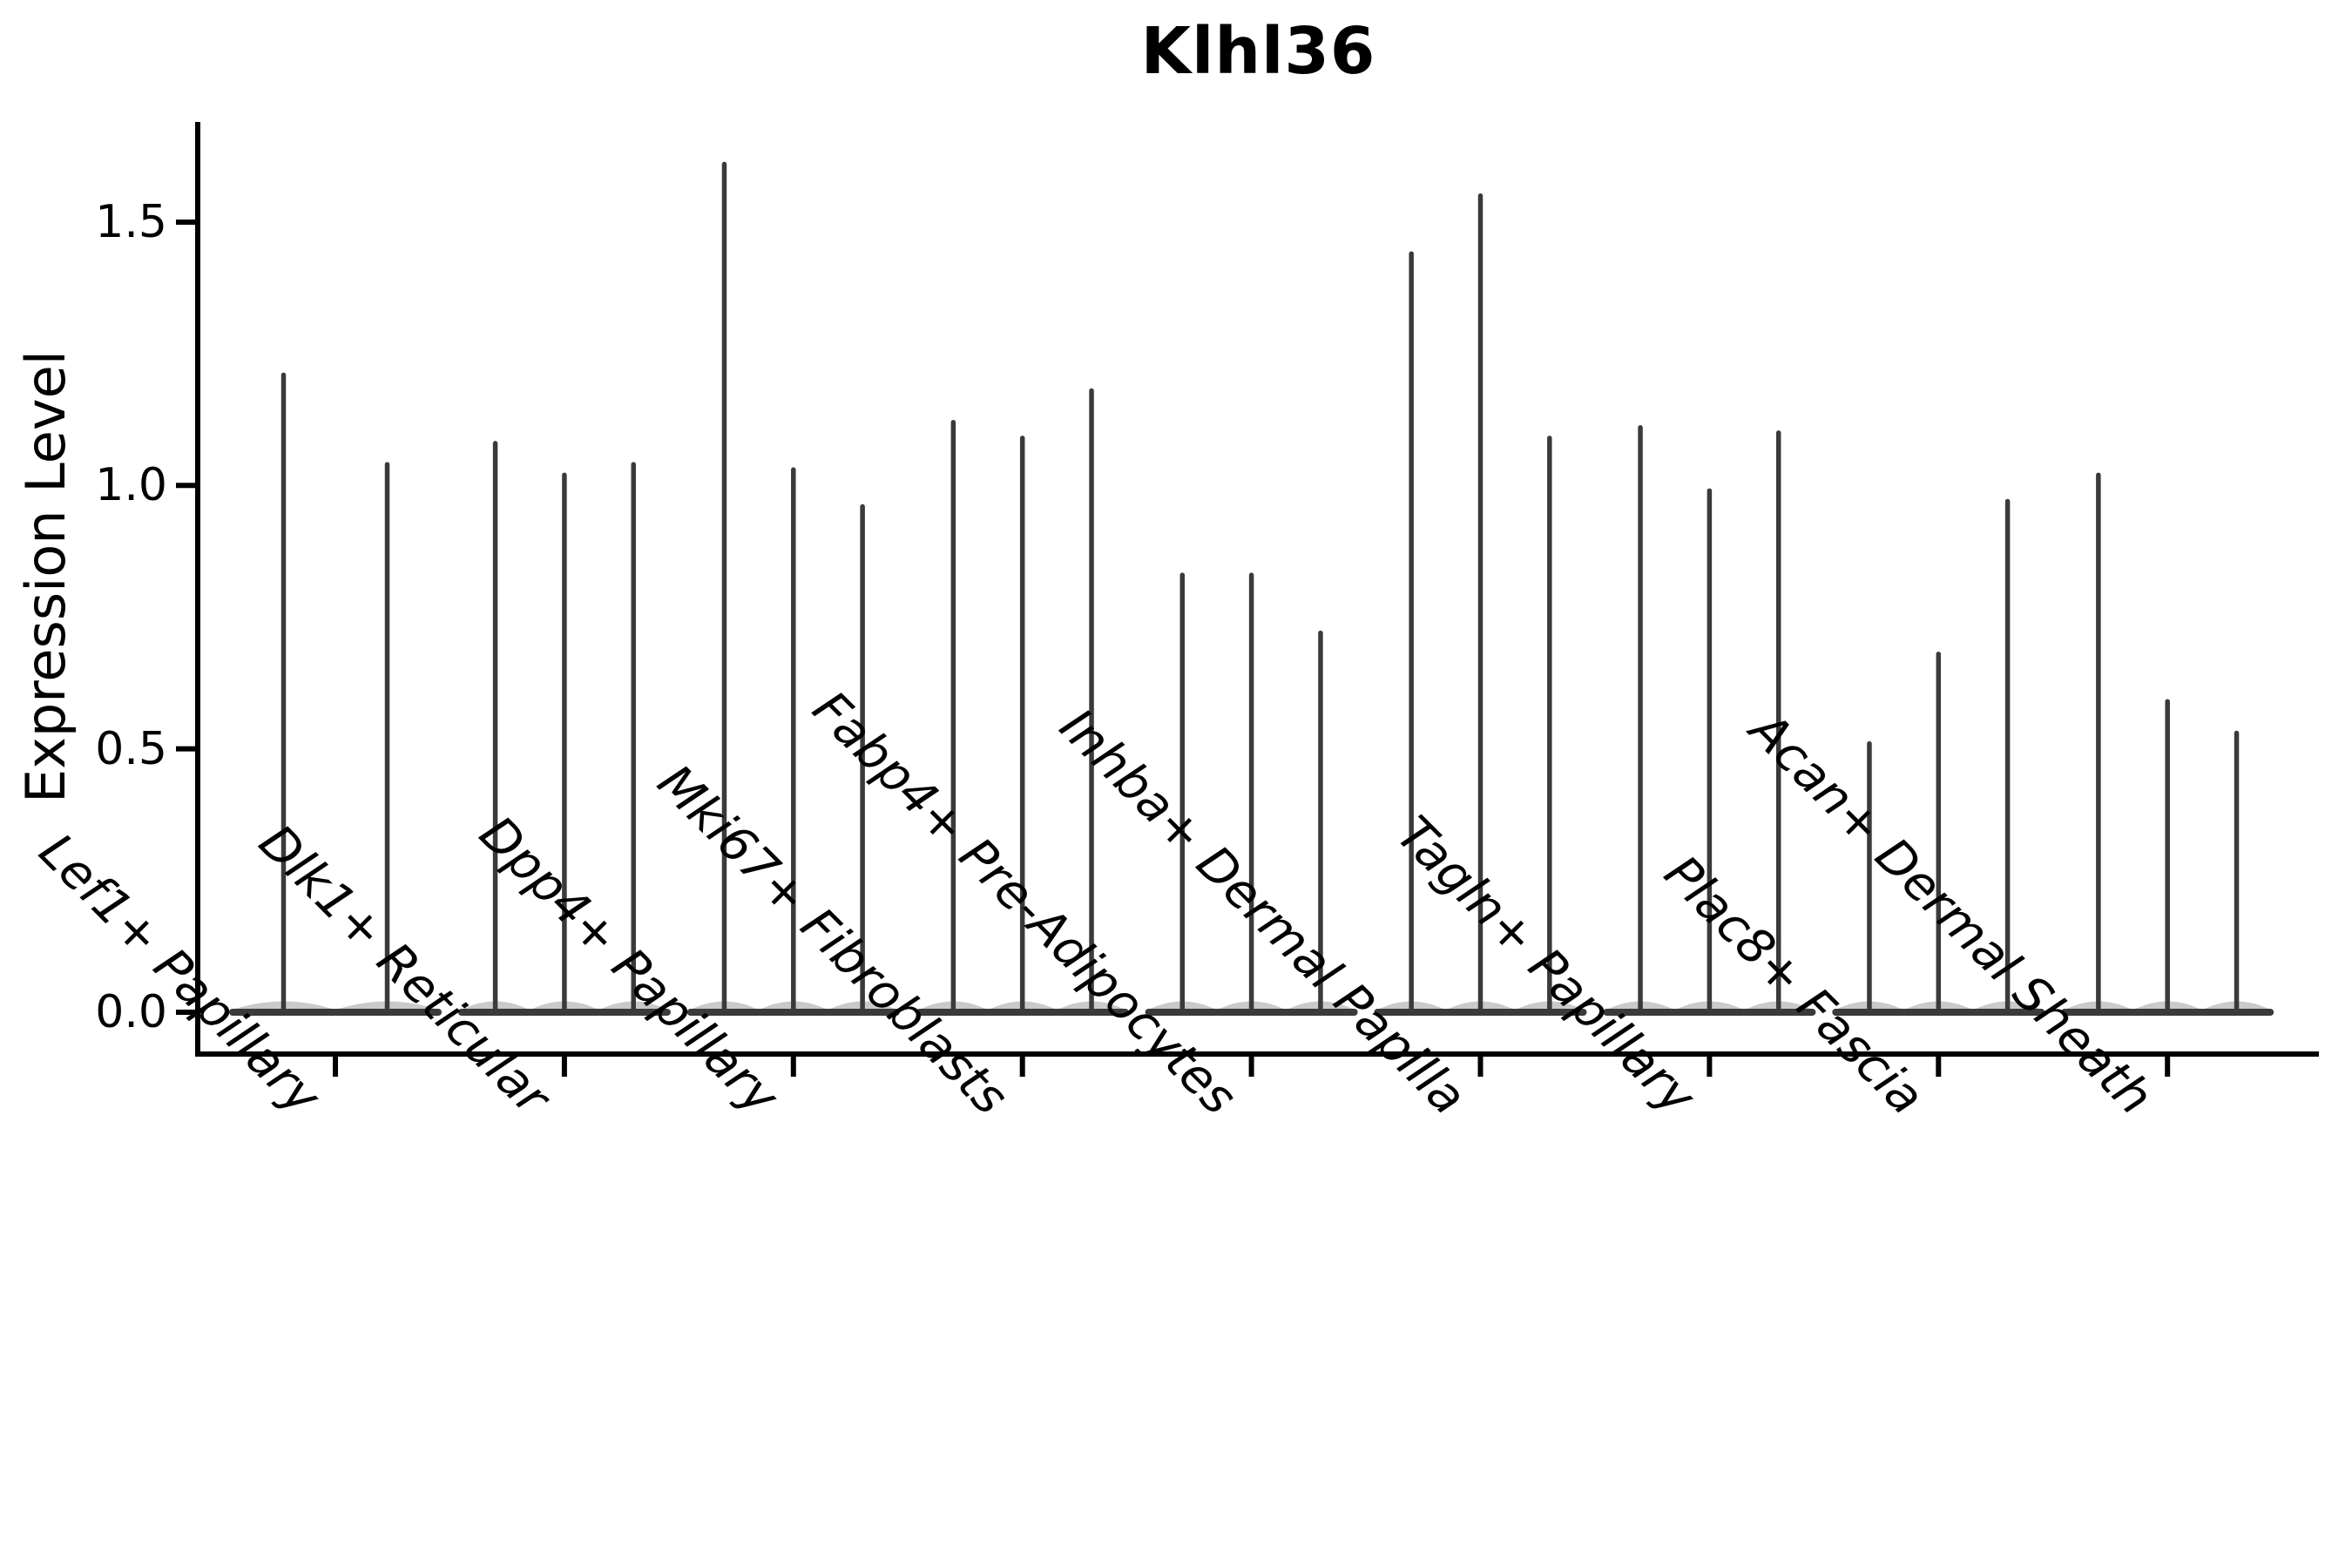  What do you see at coordinates (131, 748) in the screenshot?
I see `y-tick-label: 0.5` at bounding box center [131, 748].